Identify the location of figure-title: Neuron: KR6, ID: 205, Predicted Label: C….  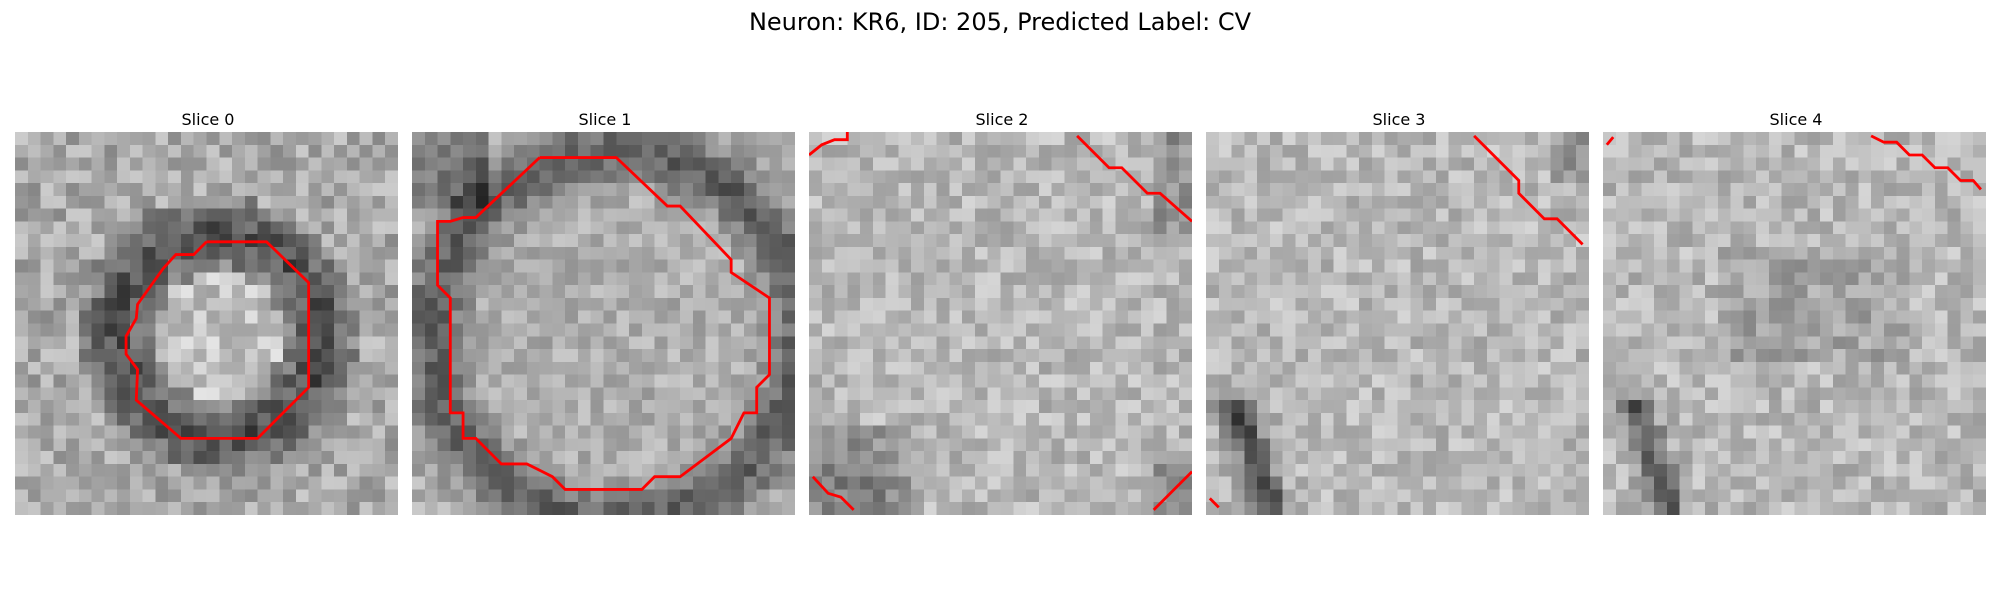
(1000, 22).